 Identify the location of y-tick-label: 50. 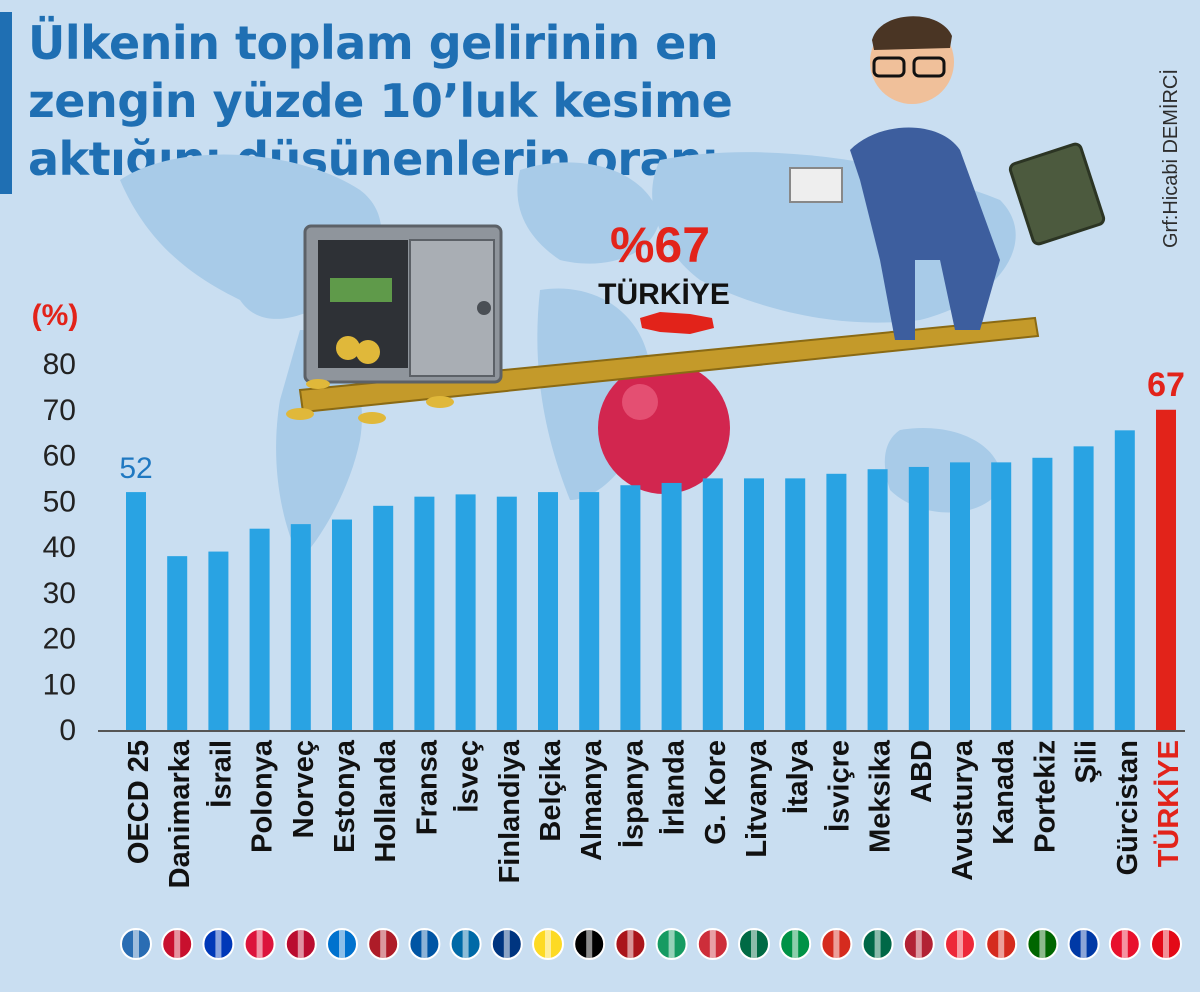
(59, 501).